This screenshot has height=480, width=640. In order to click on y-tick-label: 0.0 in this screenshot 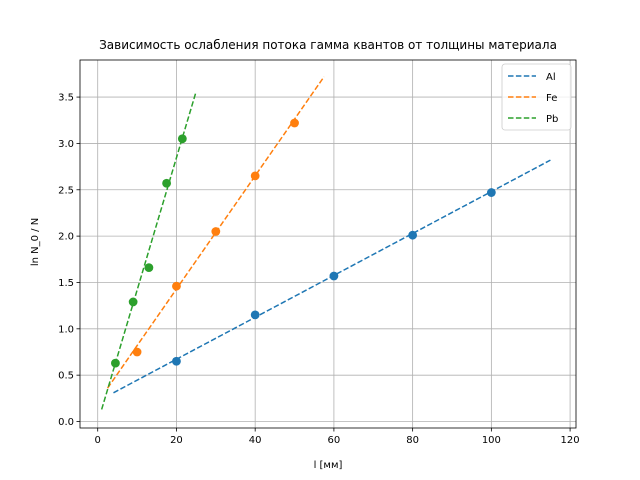, I will do `click(66, 422)`.